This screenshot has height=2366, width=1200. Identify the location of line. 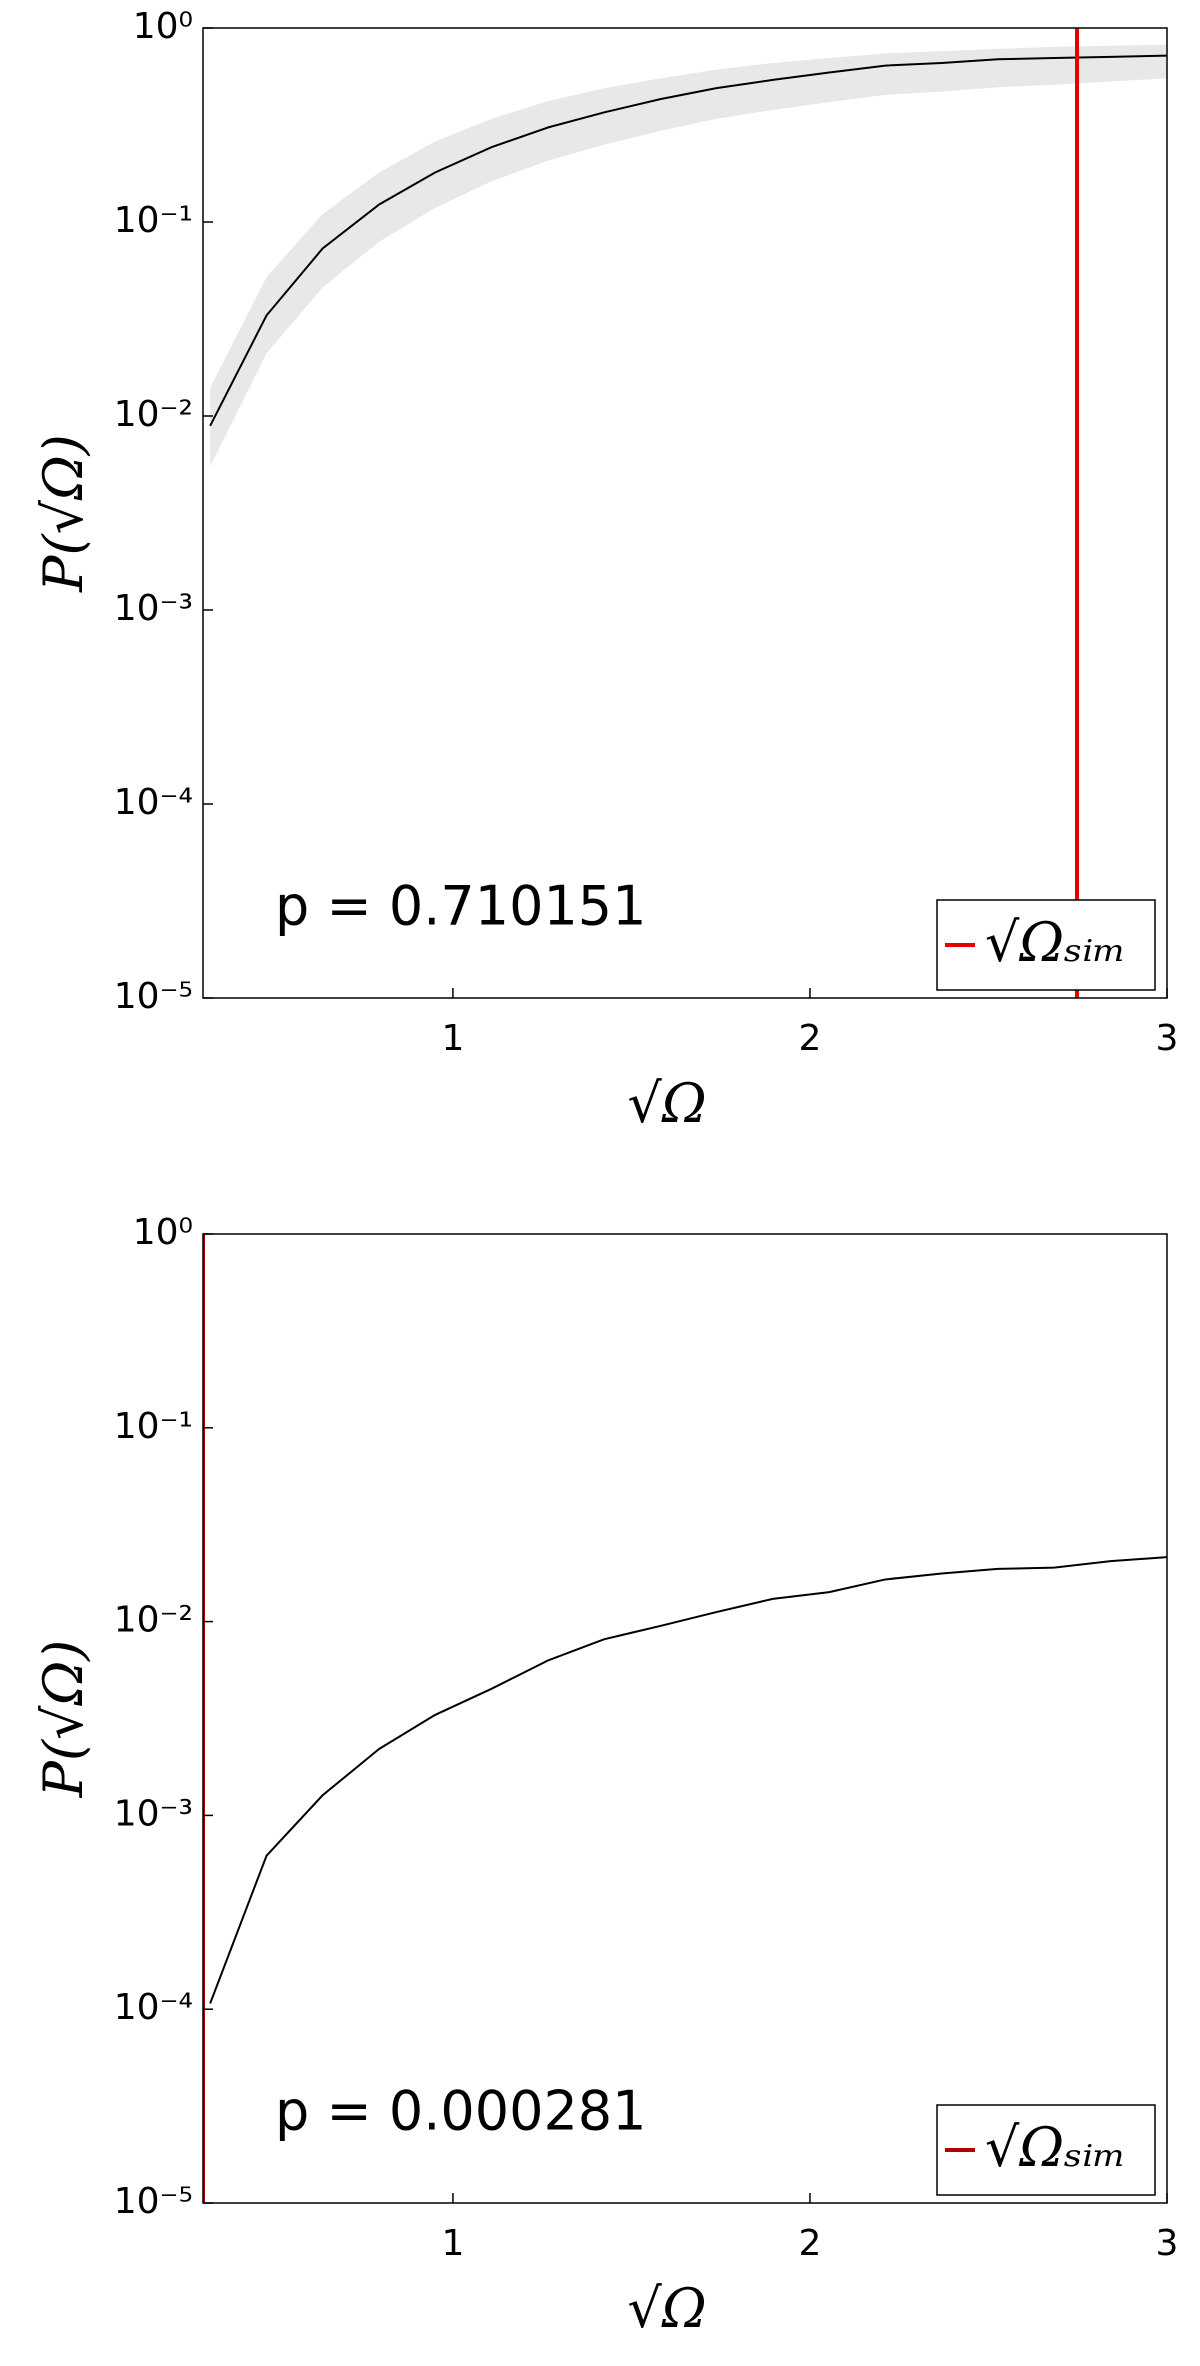
(688, 240).